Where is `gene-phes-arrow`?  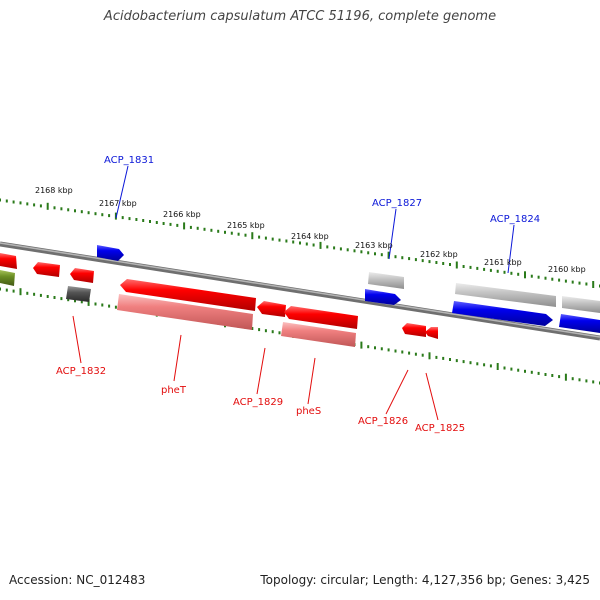 gene-phes-arrow is located at coordinates (321, 317).